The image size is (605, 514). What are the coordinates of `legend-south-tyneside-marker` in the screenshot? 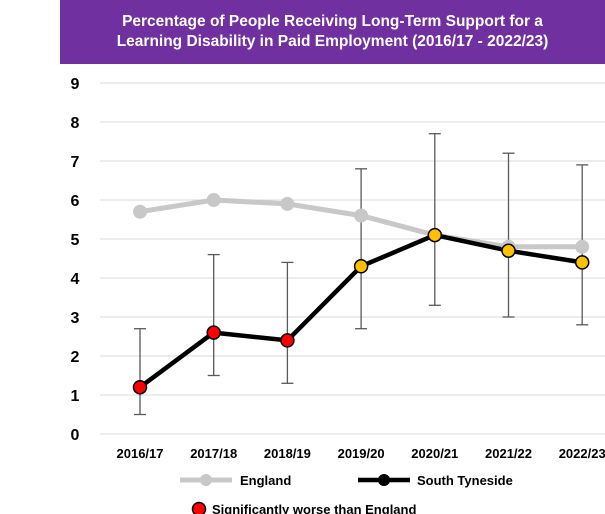 It's located at (384, 480).